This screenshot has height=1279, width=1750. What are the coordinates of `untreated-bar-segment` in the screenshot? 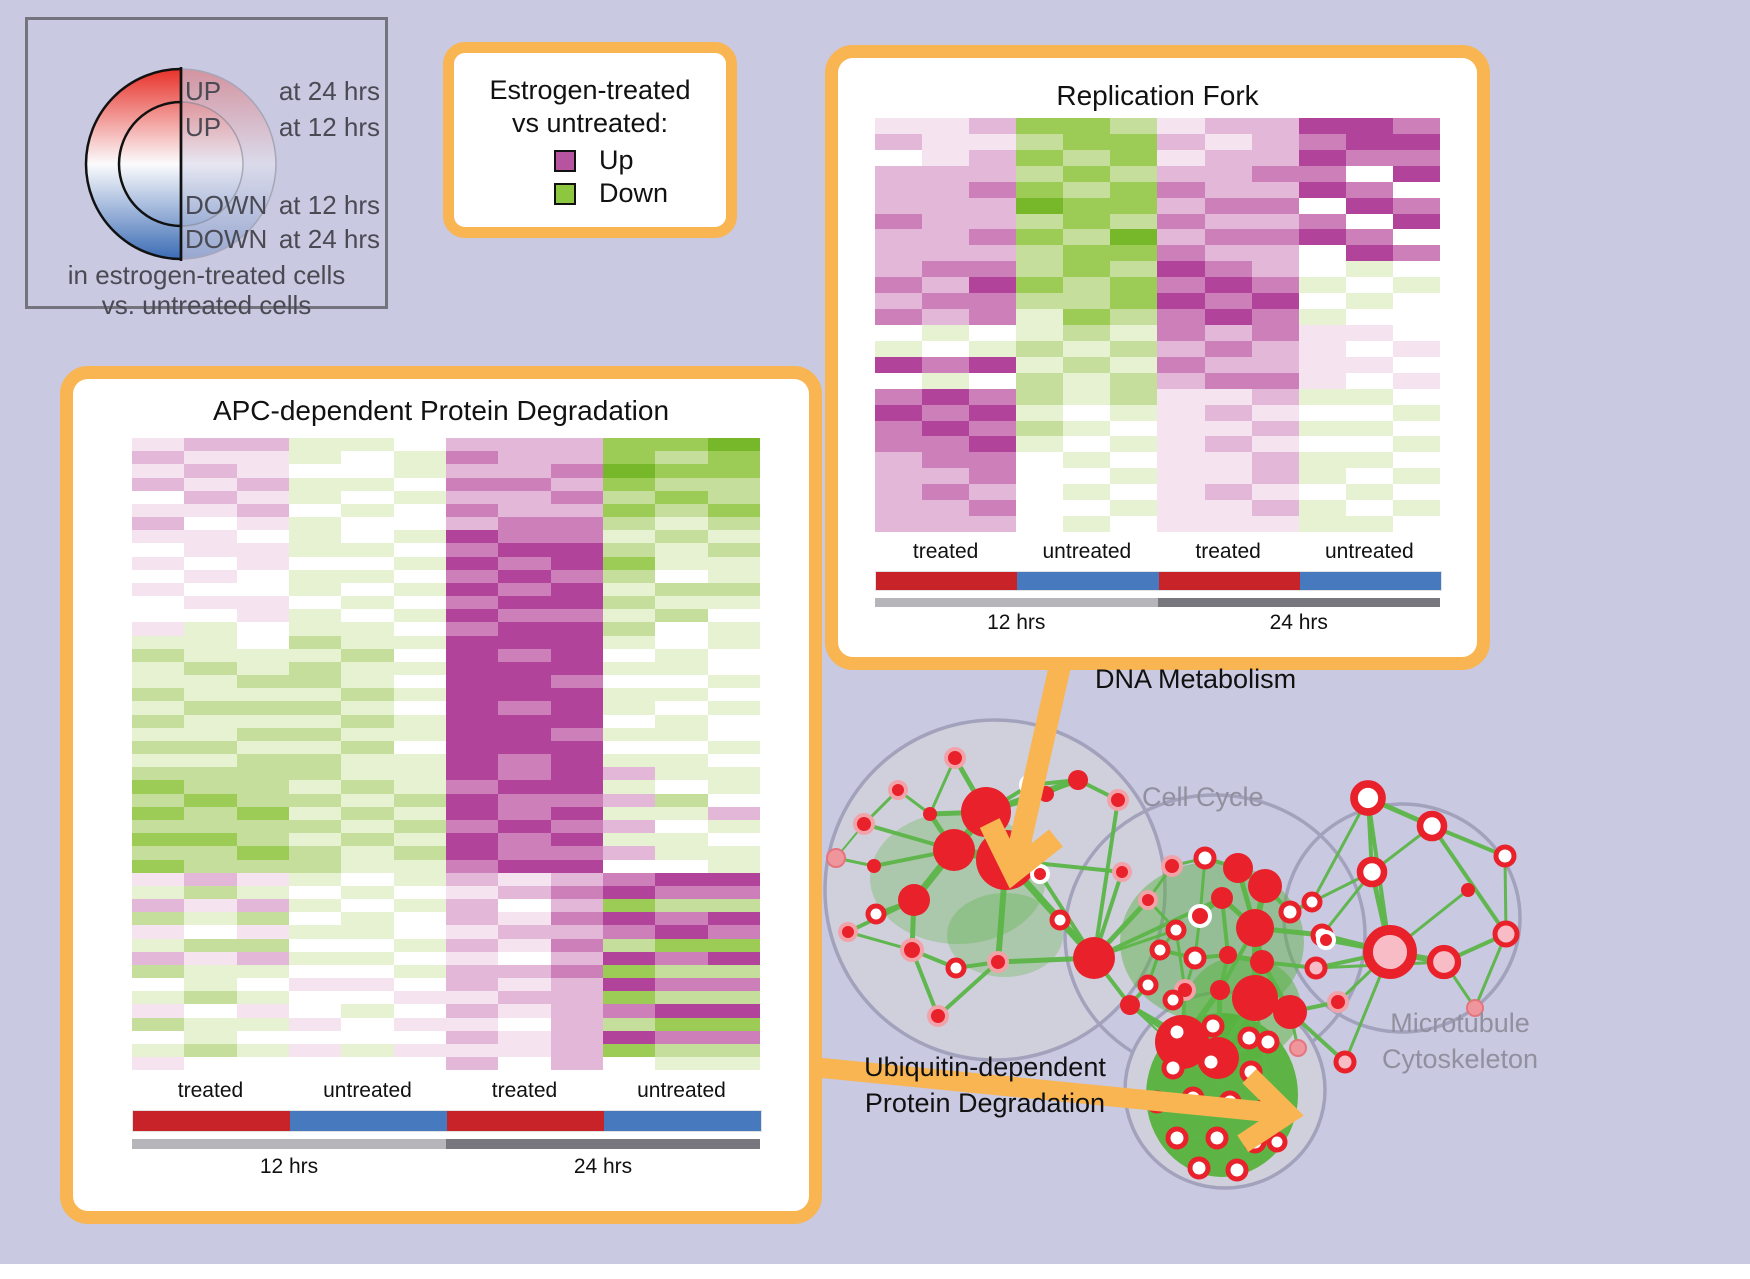 It's located at (682, 1121).